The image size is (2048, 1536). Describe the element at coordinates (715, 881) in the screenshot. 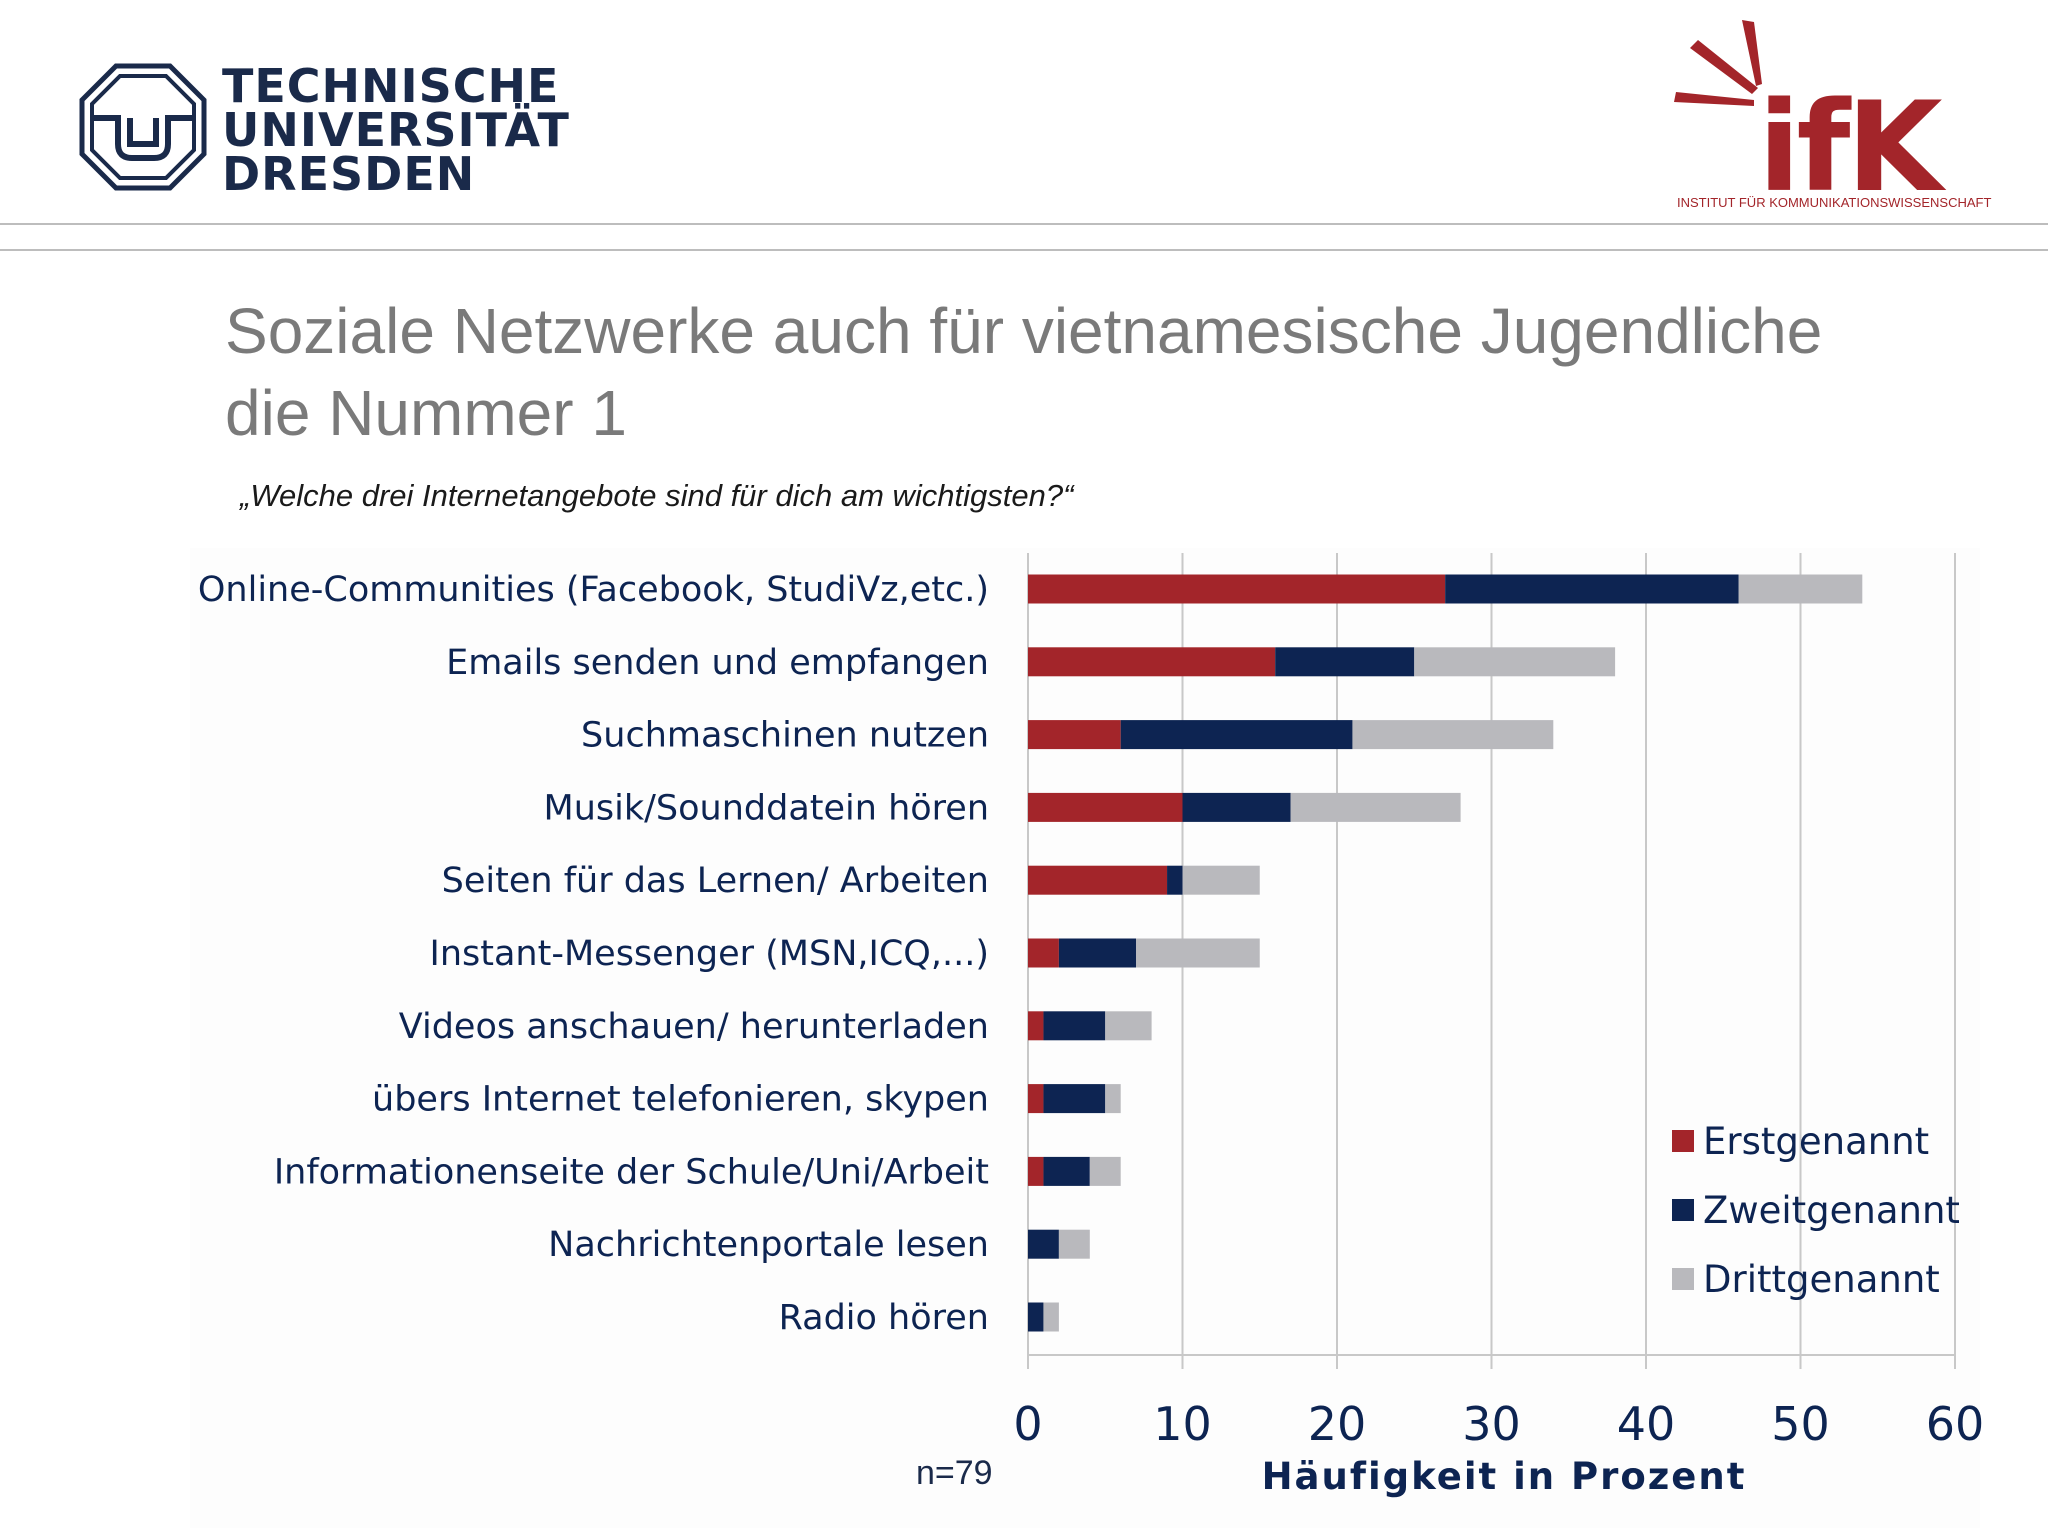

I see `category-label: Seiten für das Lernen/ Arbeiten` at that location.